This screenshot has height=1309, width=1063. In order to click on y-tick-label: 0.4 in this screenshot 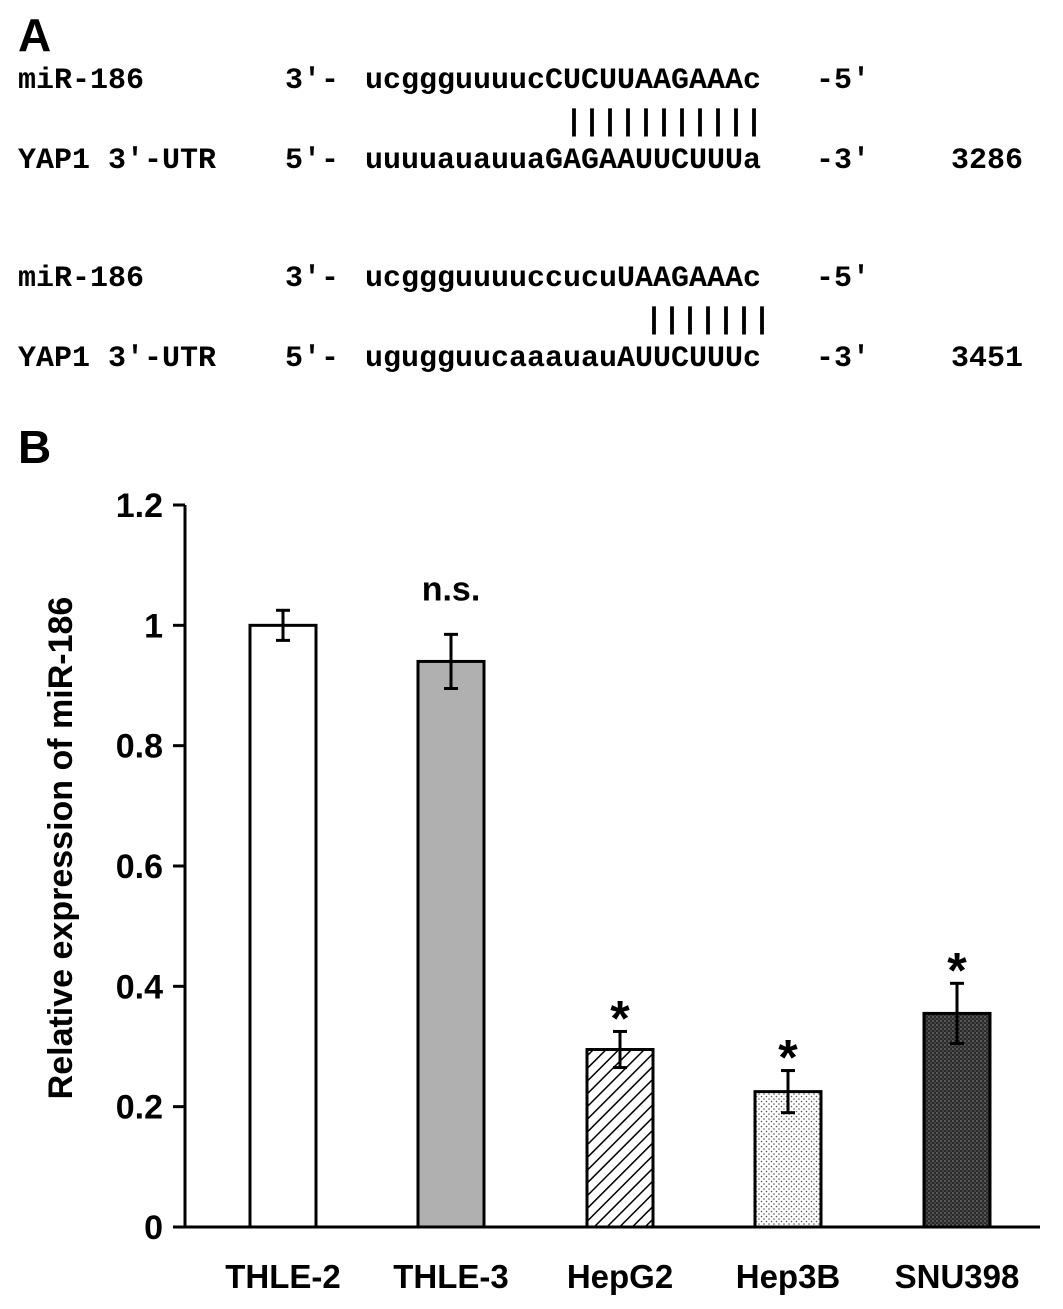, I will do `click(139, 987)`.